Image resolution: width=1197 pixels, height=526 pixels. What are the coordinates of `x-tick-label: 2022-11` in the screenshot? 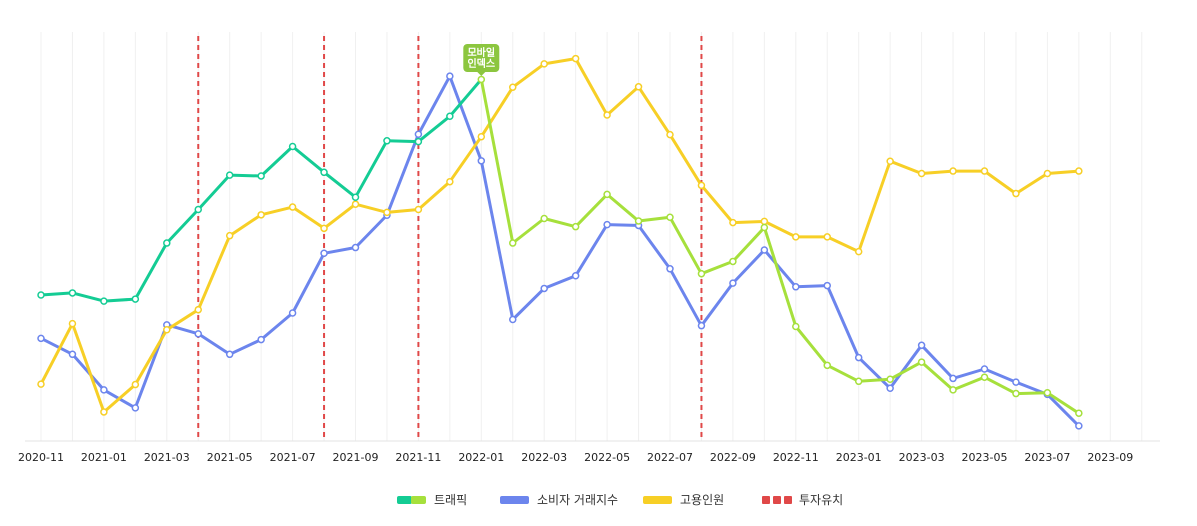 It's located at (796, 457).